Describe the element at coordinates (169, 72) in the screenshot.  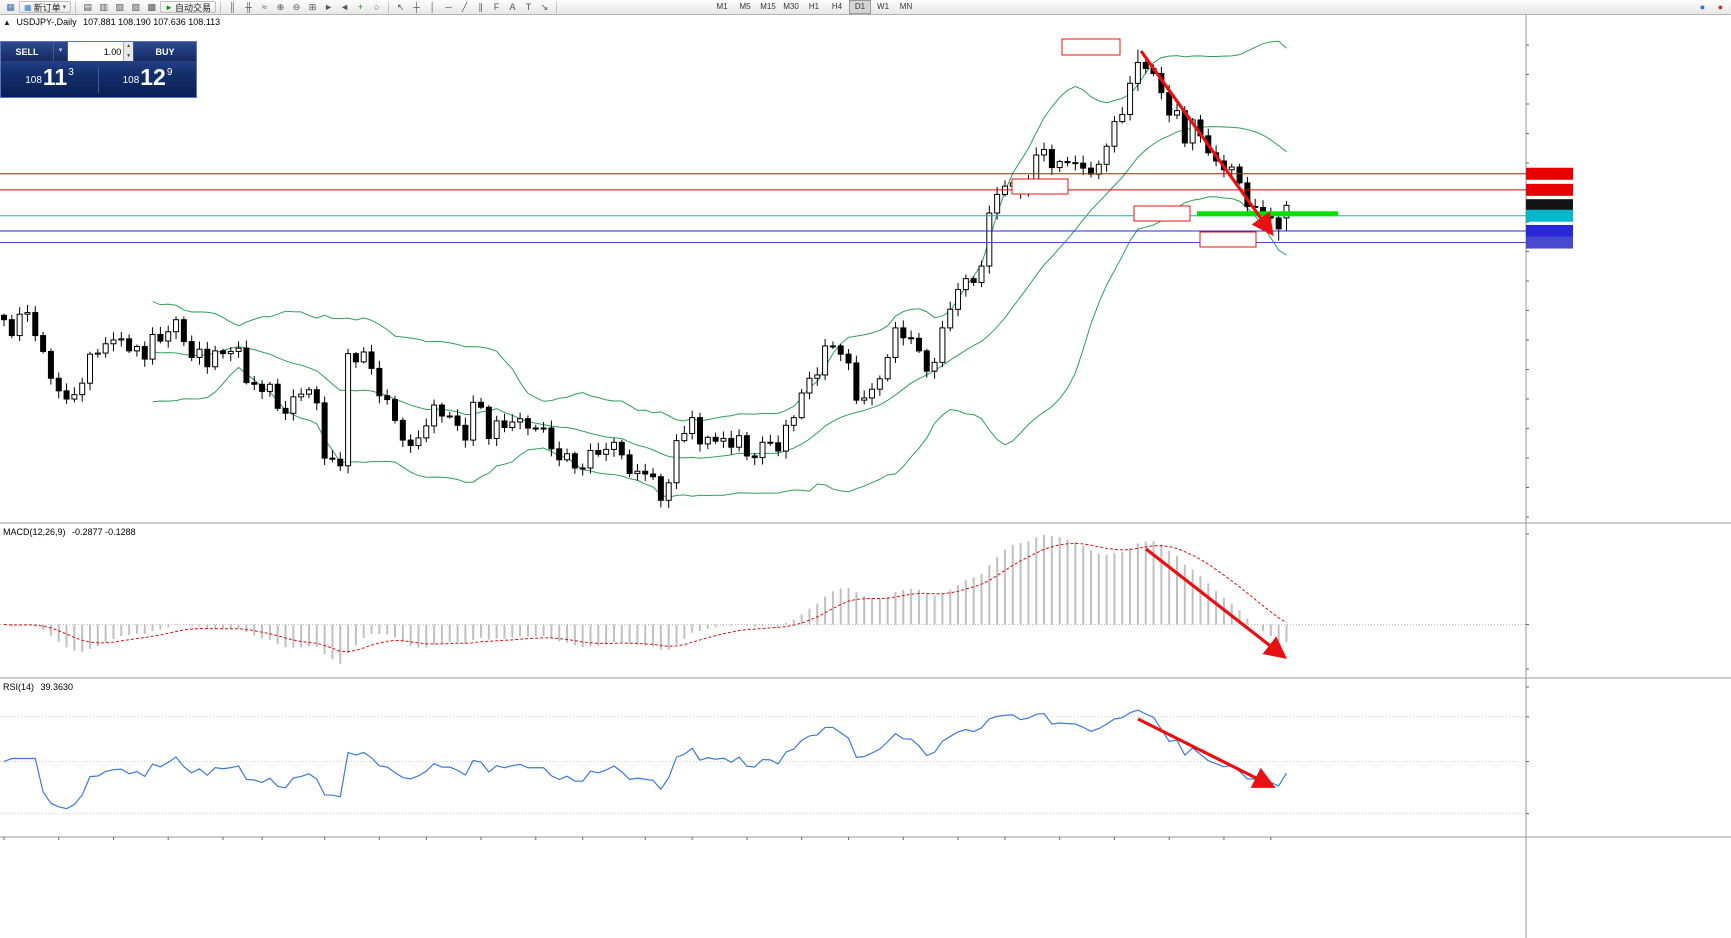
I see `buy-price-sup: 9` at that location.